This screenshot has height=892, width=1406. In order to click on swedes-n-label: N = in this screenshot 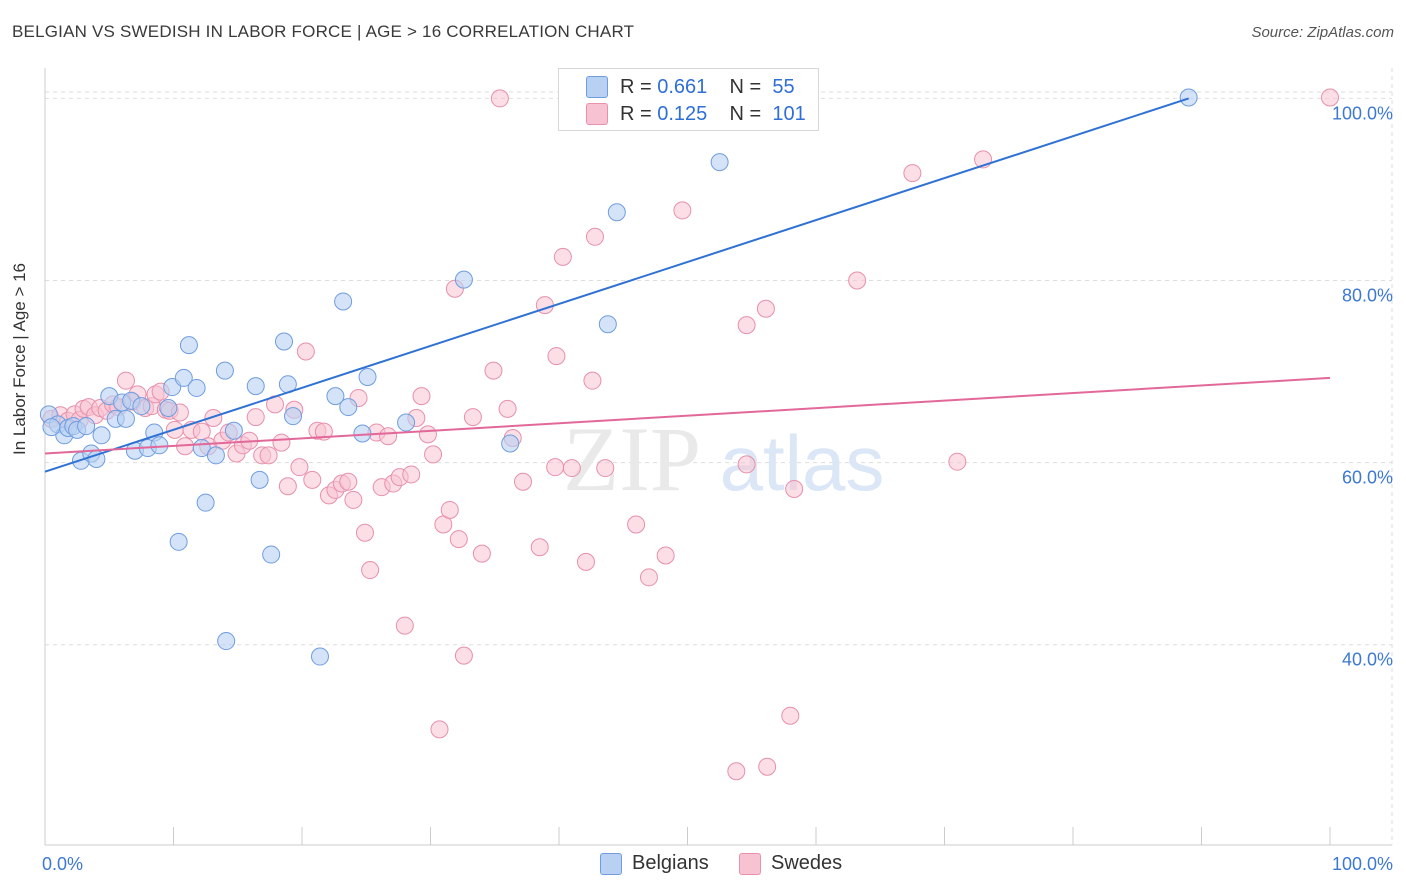, I will do `click(745, 113)`.